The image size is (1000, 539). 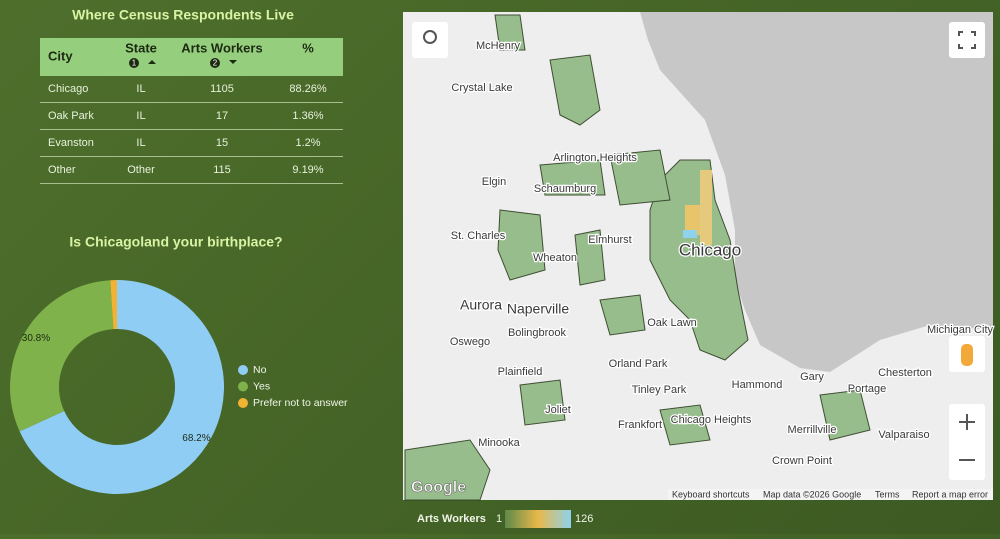 I want to click on chart-title: Is Chicagoland your birthplace?, so click(x=175, y=242).